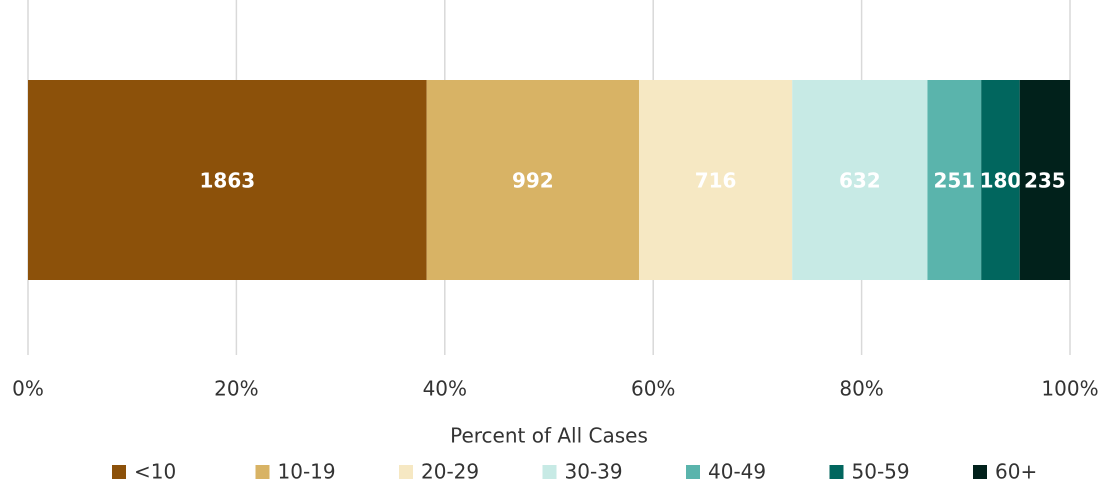 Image resolution: width=1120 pixels, height=493 pixels. What do you see at coordinates (236, 389) in the screenshot?
I see `x-tick-label: 20%` at bounding box center [236, 389].